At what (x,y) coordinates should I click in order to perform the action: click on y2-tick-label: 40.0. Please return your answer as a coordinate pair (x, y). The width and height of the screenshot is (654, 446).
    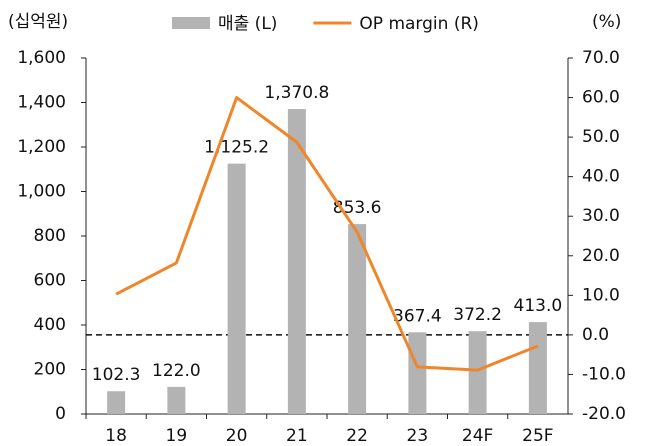
    Looking at the image, I should click on (601, 177).